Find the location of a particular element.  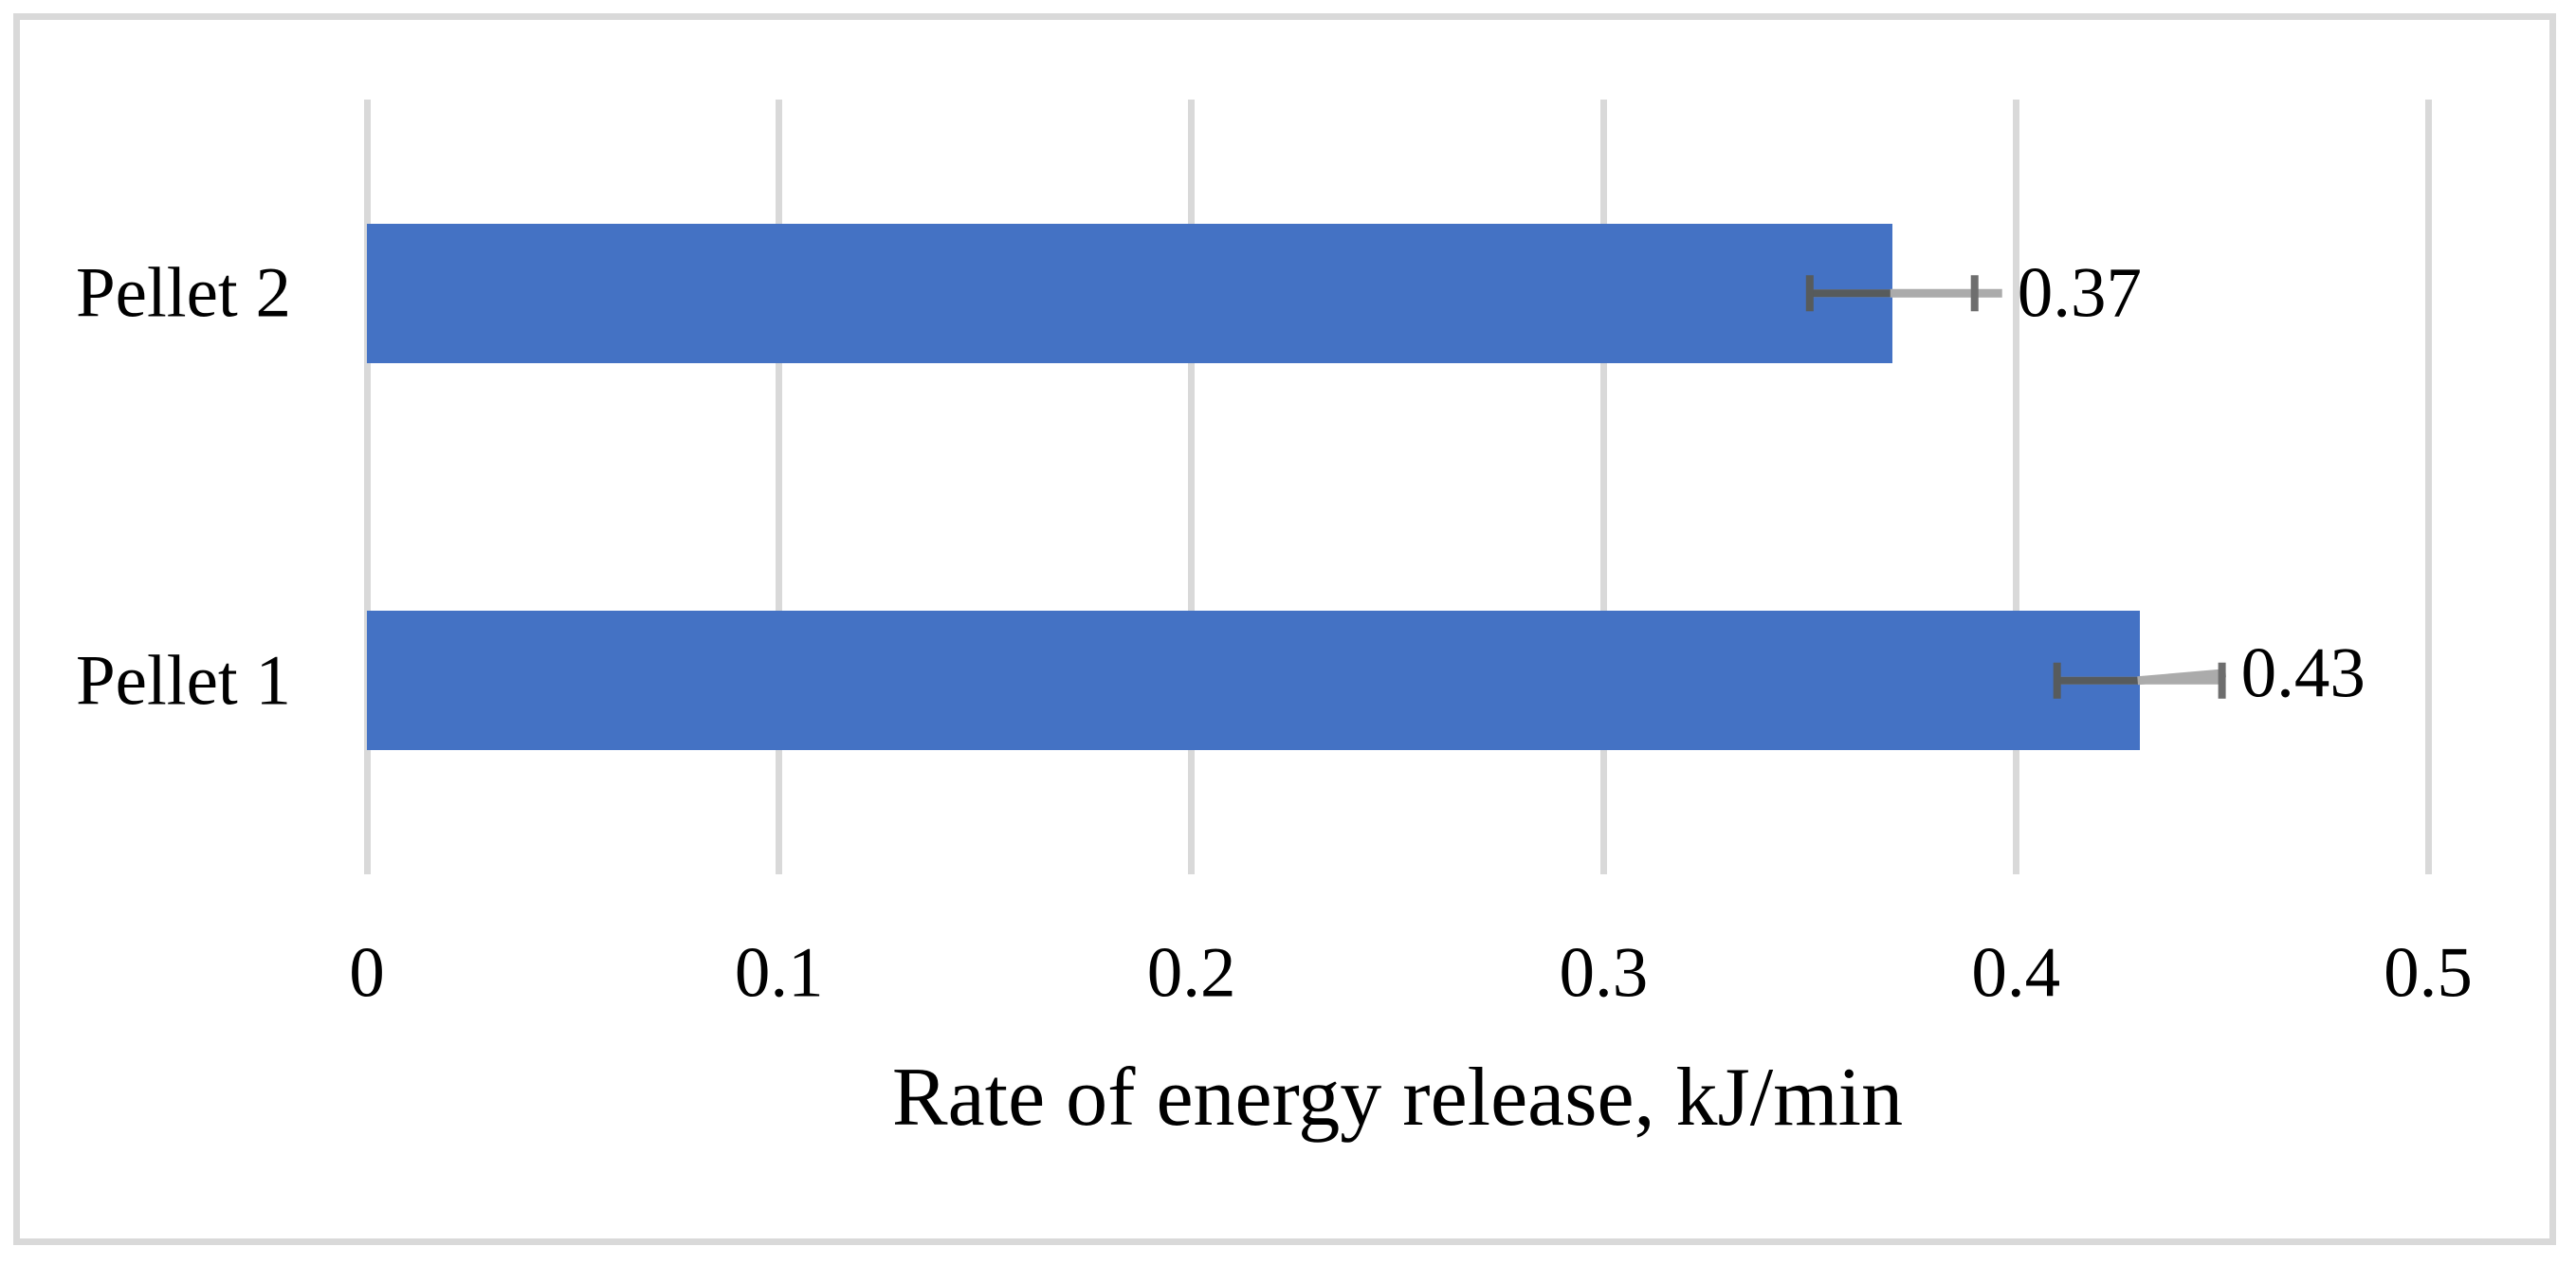

gridline-0.4 is located at coordinates (2015, 487).